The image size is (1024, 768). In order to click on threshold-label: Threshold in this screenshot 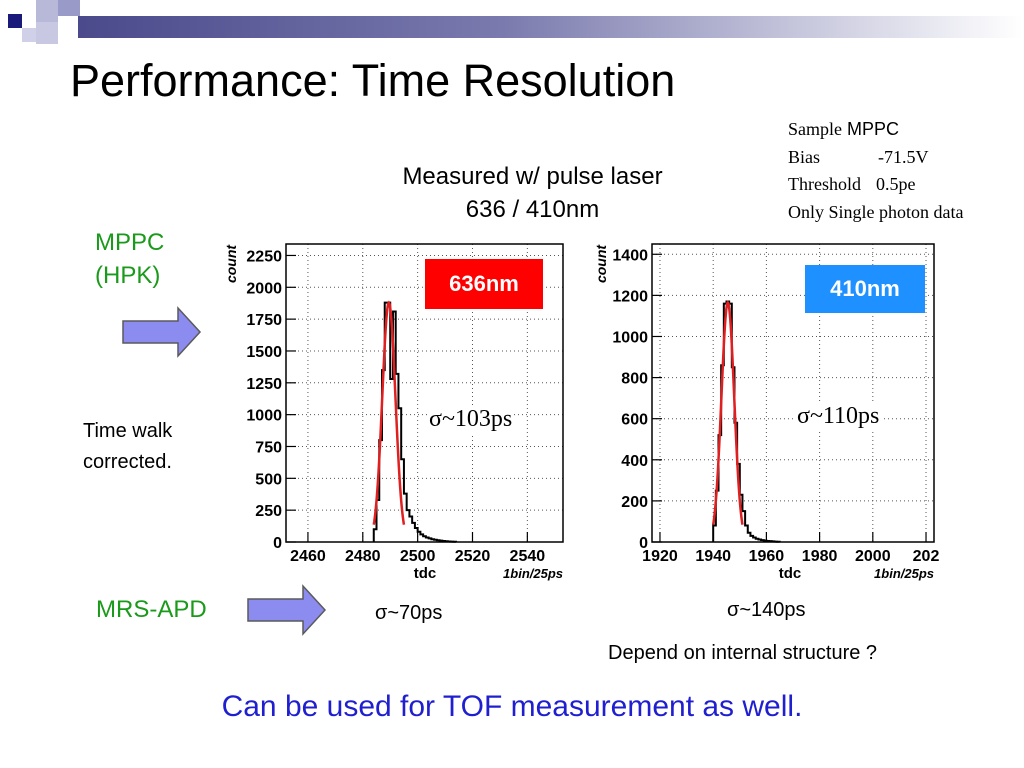, I will do `click(824, 184)`.